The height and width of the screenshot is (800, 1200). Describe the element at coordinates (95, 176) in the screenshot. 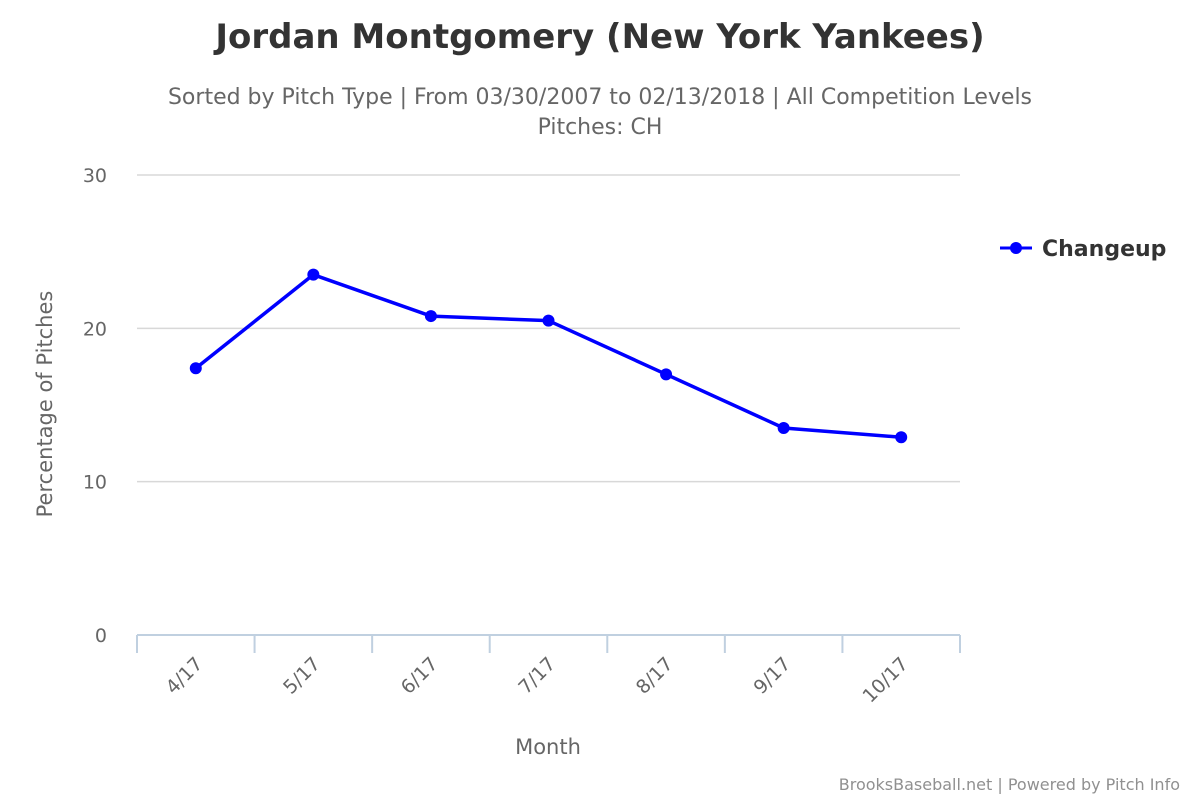

I see `y-tick-label: 30` at that location.